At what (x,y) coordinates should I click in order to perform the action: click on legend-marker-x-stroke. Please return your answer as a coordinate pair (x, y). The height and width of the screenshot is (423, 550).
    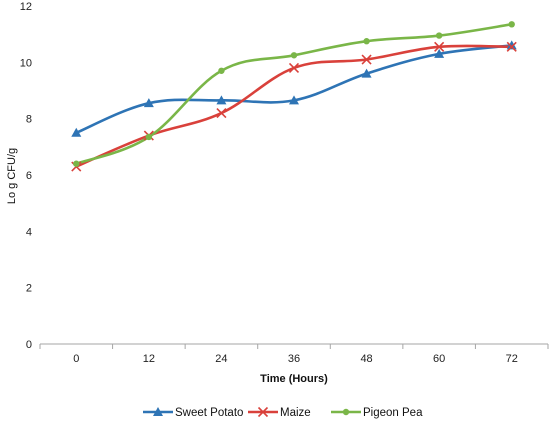
    Looking at the image, I should click on (263, 412).